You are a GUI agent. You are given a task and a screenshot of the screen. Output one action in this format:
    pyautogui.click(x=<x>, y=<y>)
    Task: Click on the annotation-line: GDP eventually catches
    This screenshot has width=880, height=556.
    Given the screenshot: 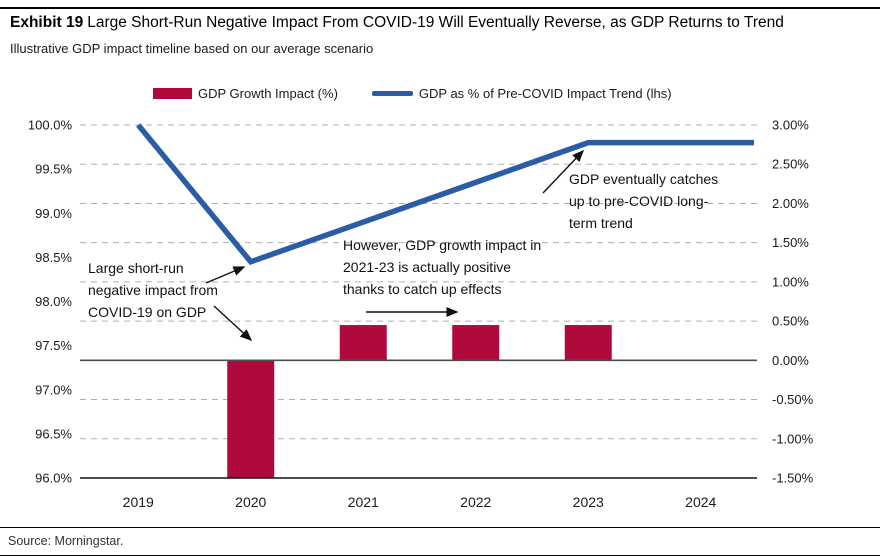 What is the action you would take?
    pyautogui.click(x=644, y=179)
    